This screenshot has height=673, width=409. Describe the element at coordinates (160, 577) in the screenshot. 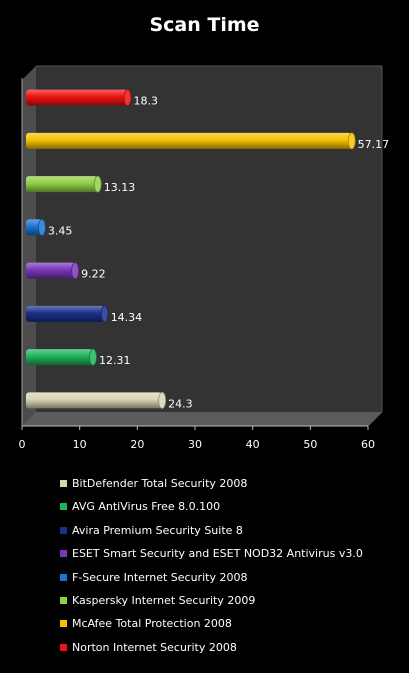

I see `legend-label: F-Secure Internet Security 2008` at that location.